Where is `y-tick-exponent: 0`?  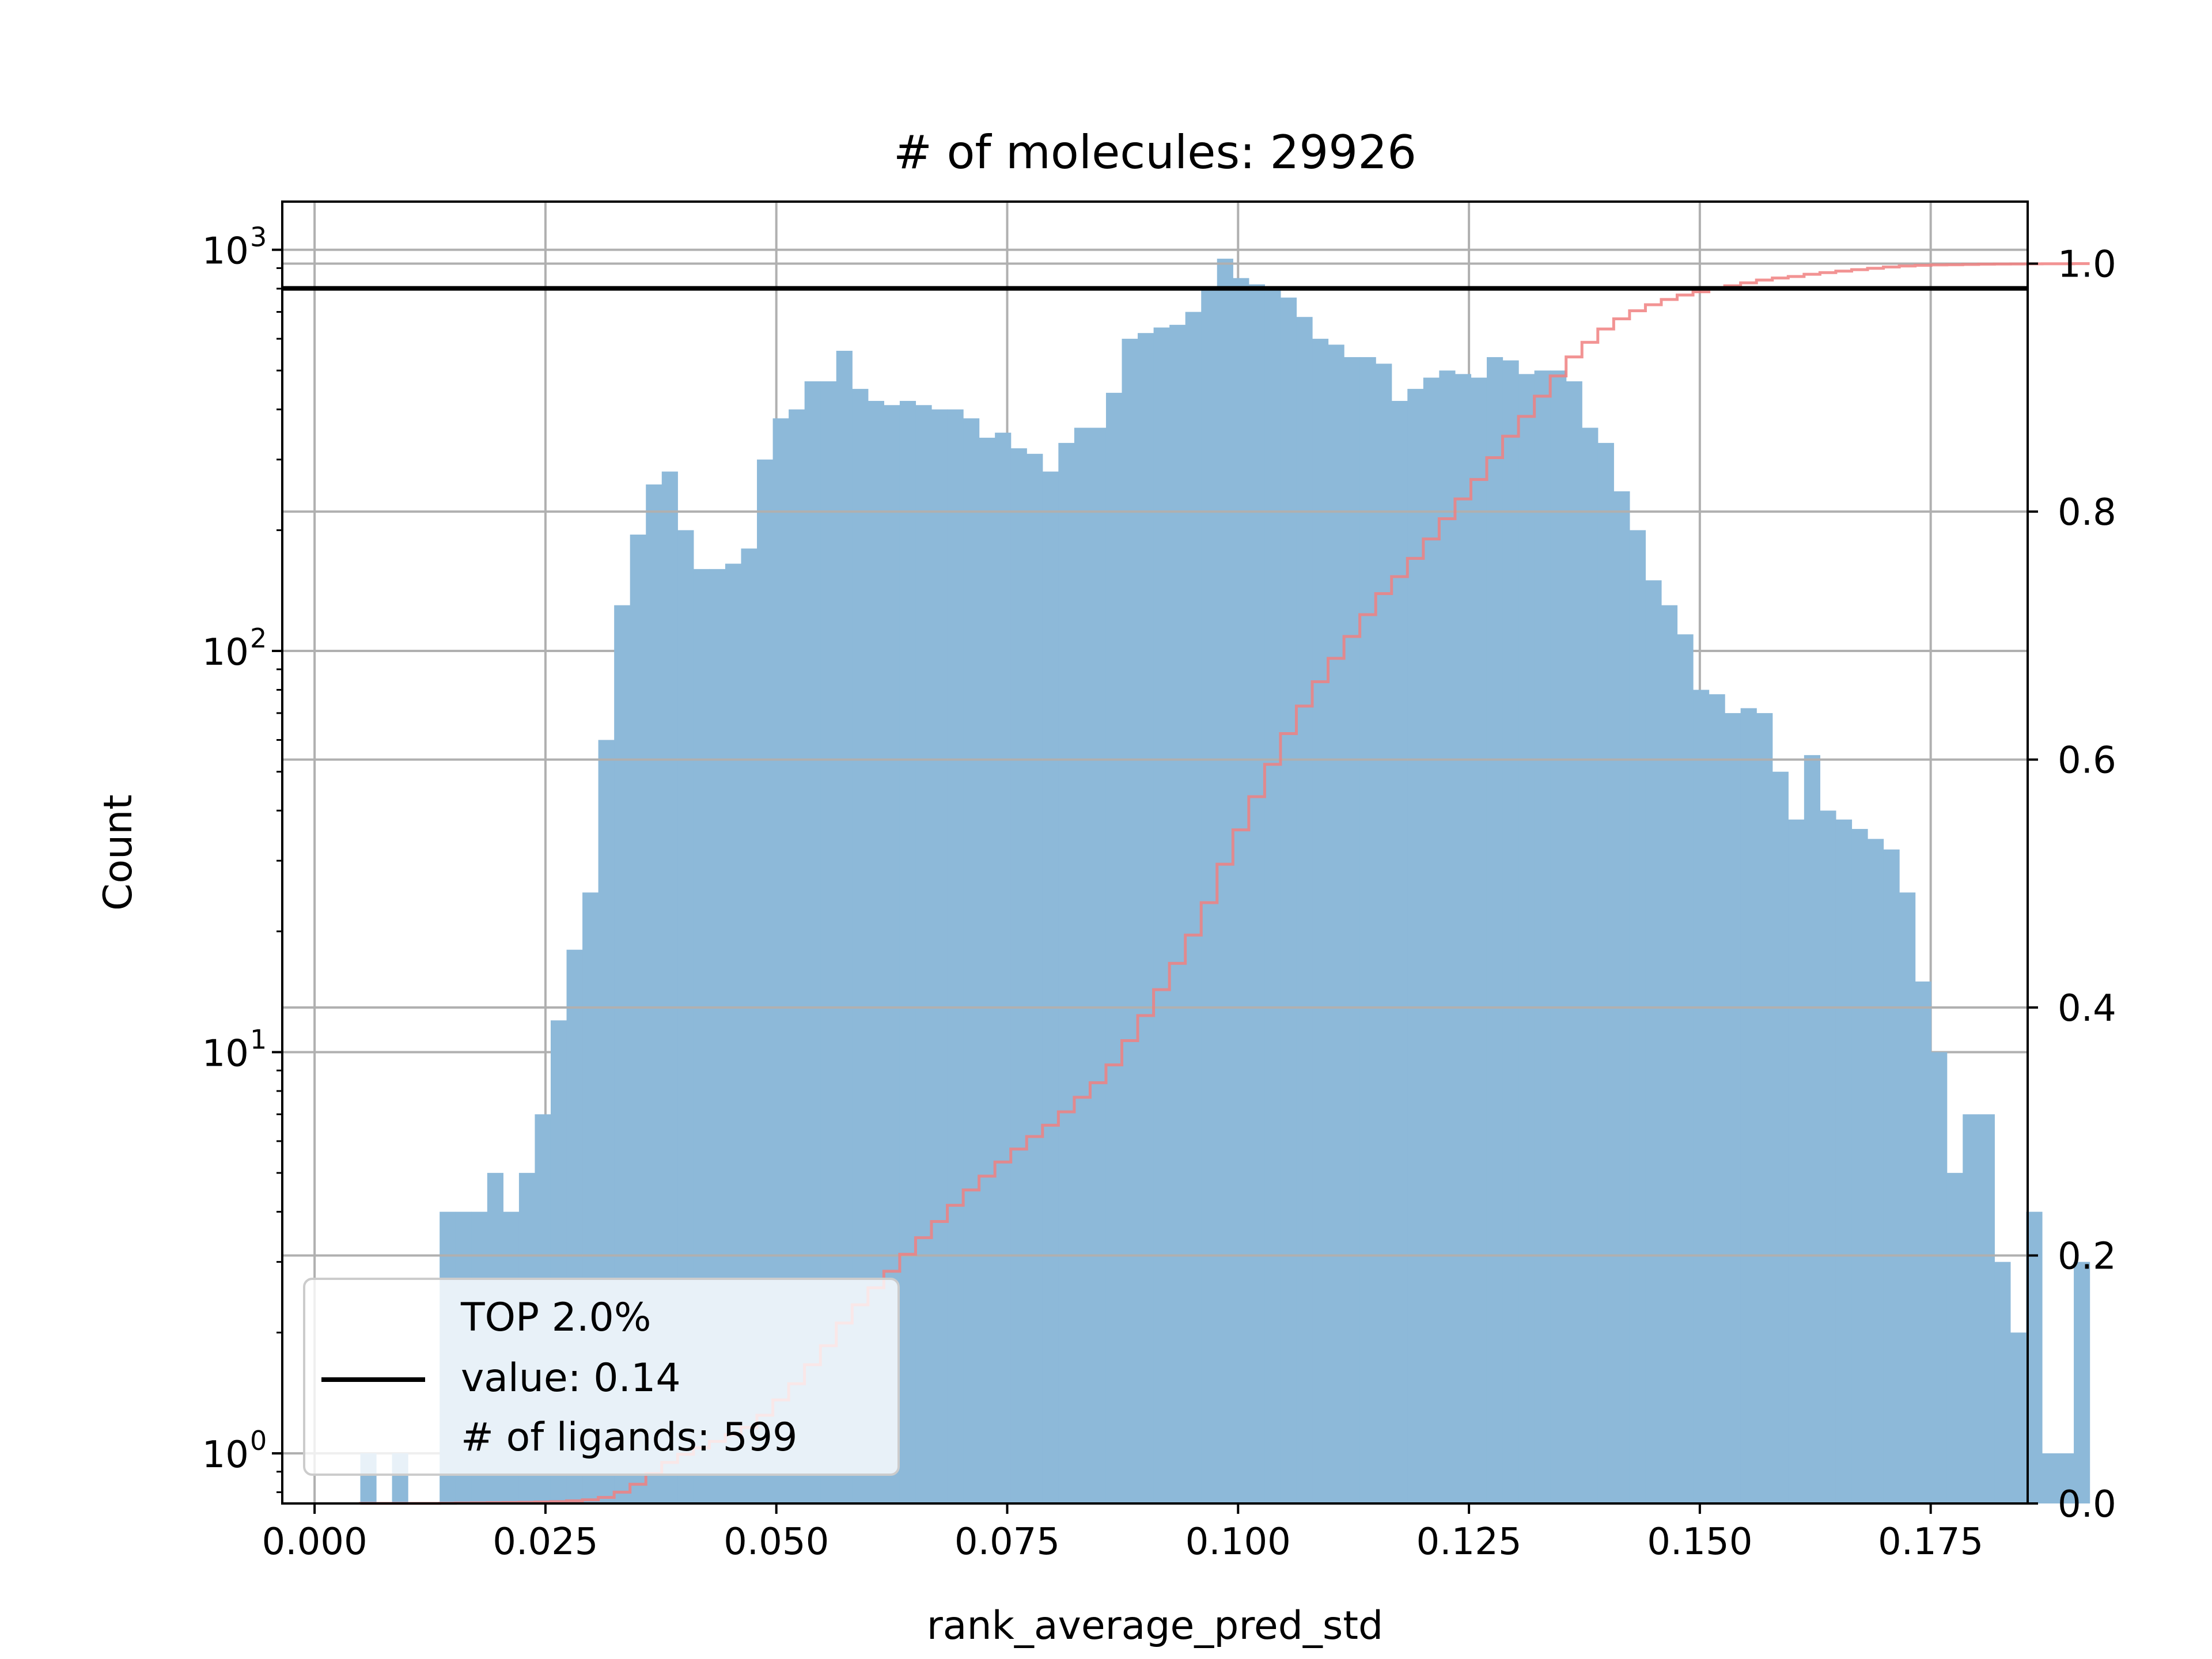
y-tick-exponent: 0 is located at coordinates (258, 1440).